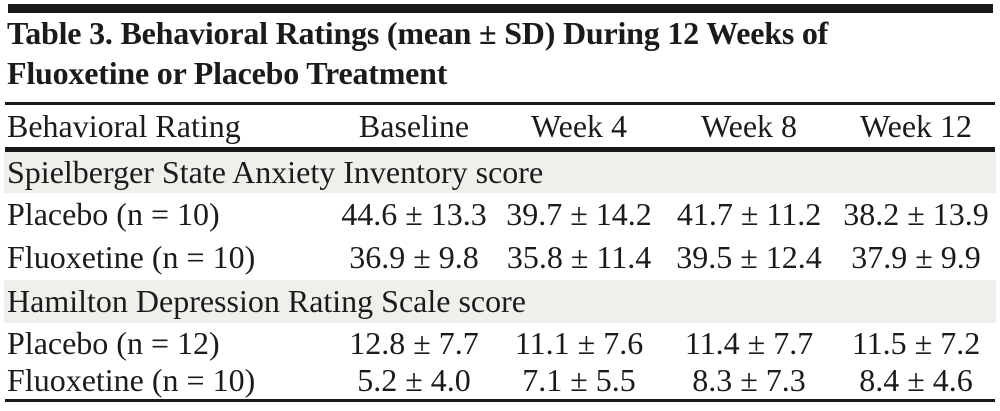  I want to click on value-cell: 12.8 ± 7.7, so click(414, 342).